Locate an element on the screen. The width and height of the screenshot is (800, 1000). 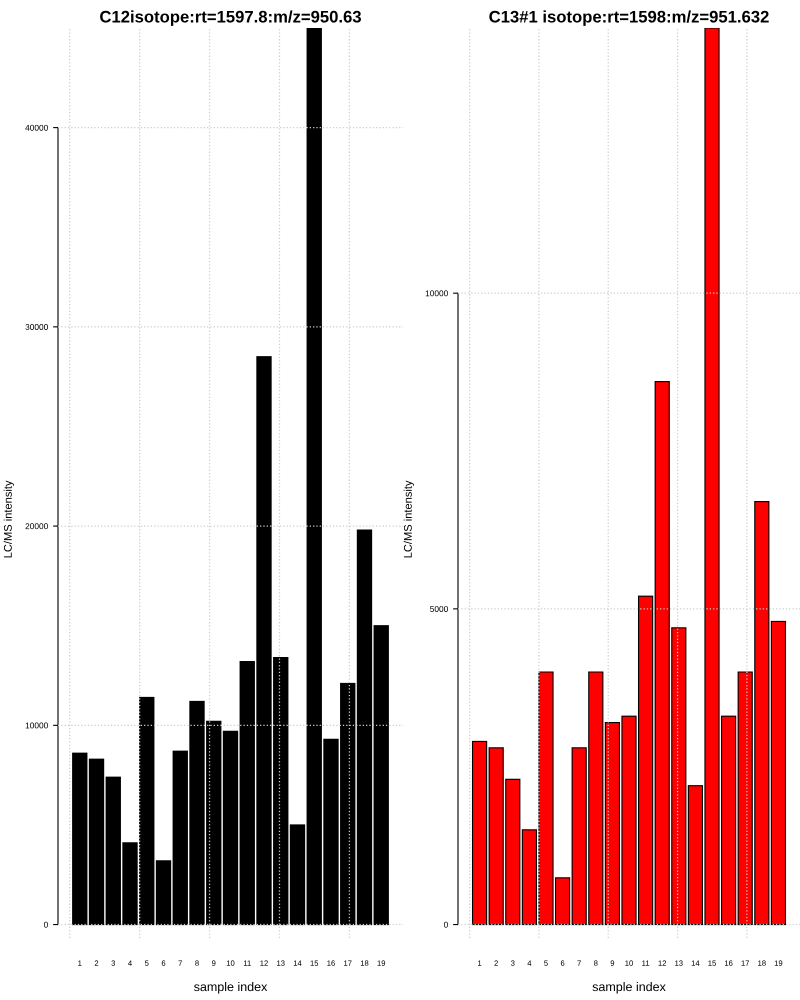
chart-title: C12isotope:rt=1597.8:m/z=950.63 is located at coordinates (230, 18).